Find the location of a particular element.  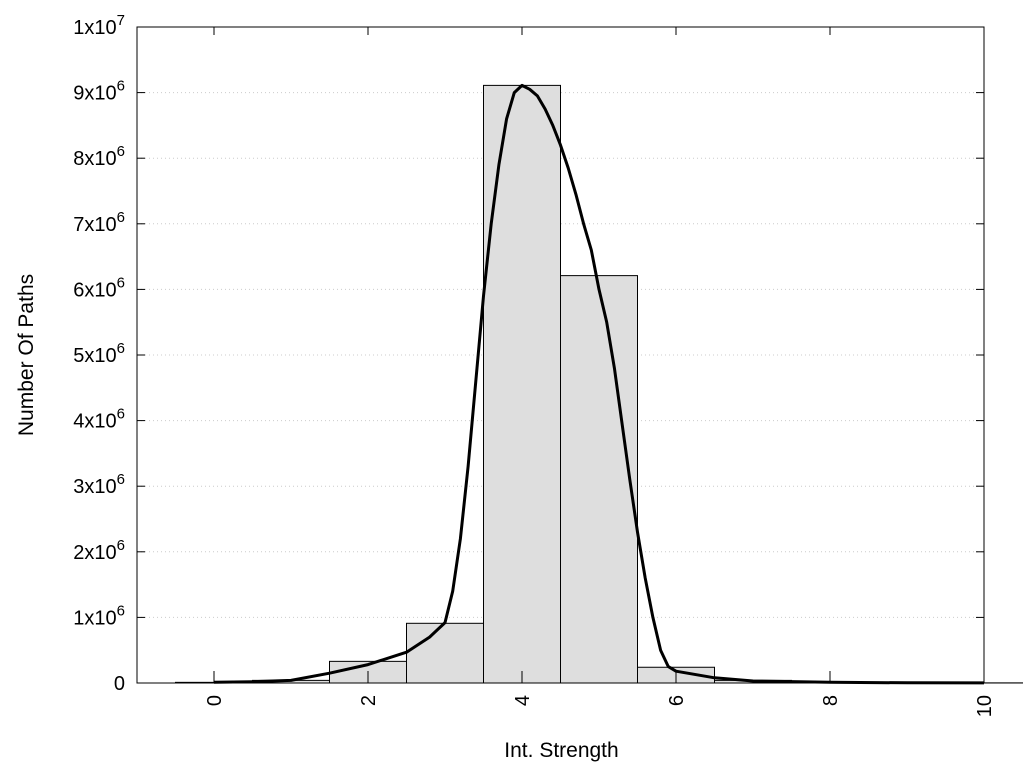

x-tick-label: 10 is located at coordinates (985, 706).